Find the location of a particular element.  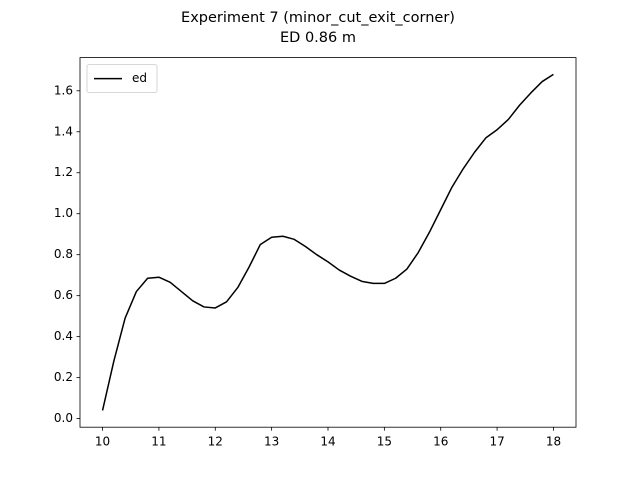

x-tick-label: 15 is located at coordinates (384, 442).